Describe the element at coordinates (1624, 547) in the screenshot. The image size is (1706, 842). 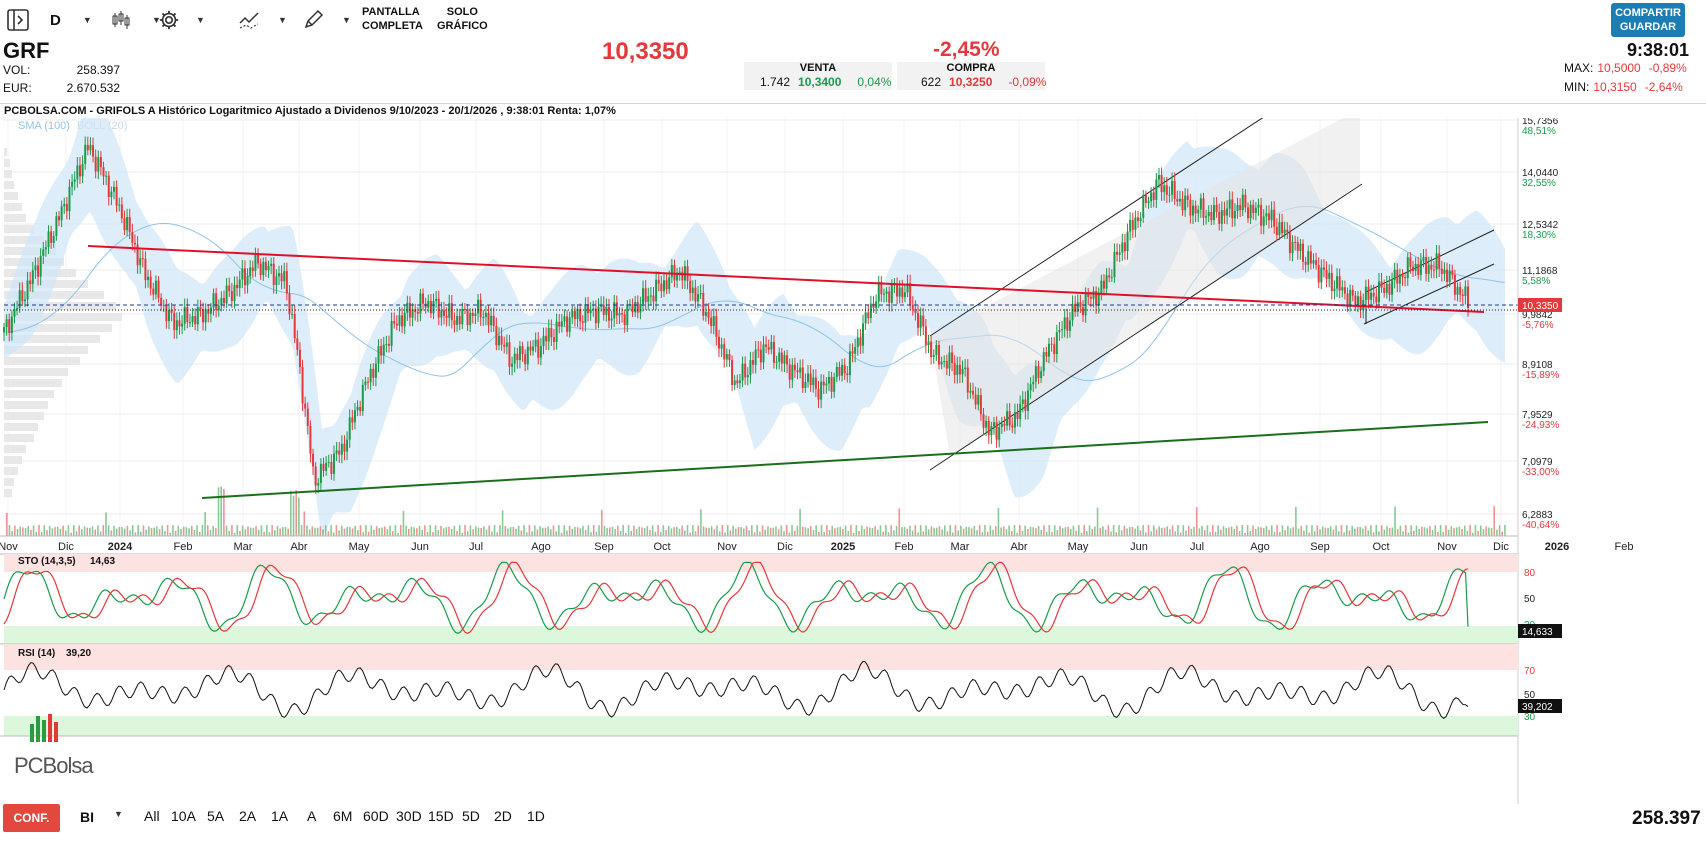
I see `x-tick-label: Feb` at that location.